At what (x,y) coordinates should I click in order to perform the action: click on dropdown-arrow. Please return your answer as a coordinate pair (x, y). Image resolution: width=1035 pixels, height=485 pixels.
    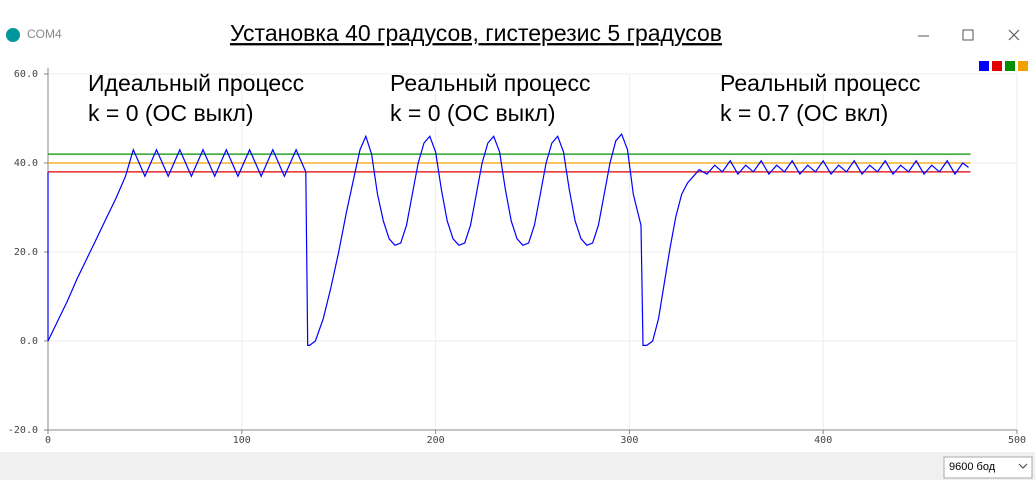
    Looking at the image, I should click on (1023, 466).